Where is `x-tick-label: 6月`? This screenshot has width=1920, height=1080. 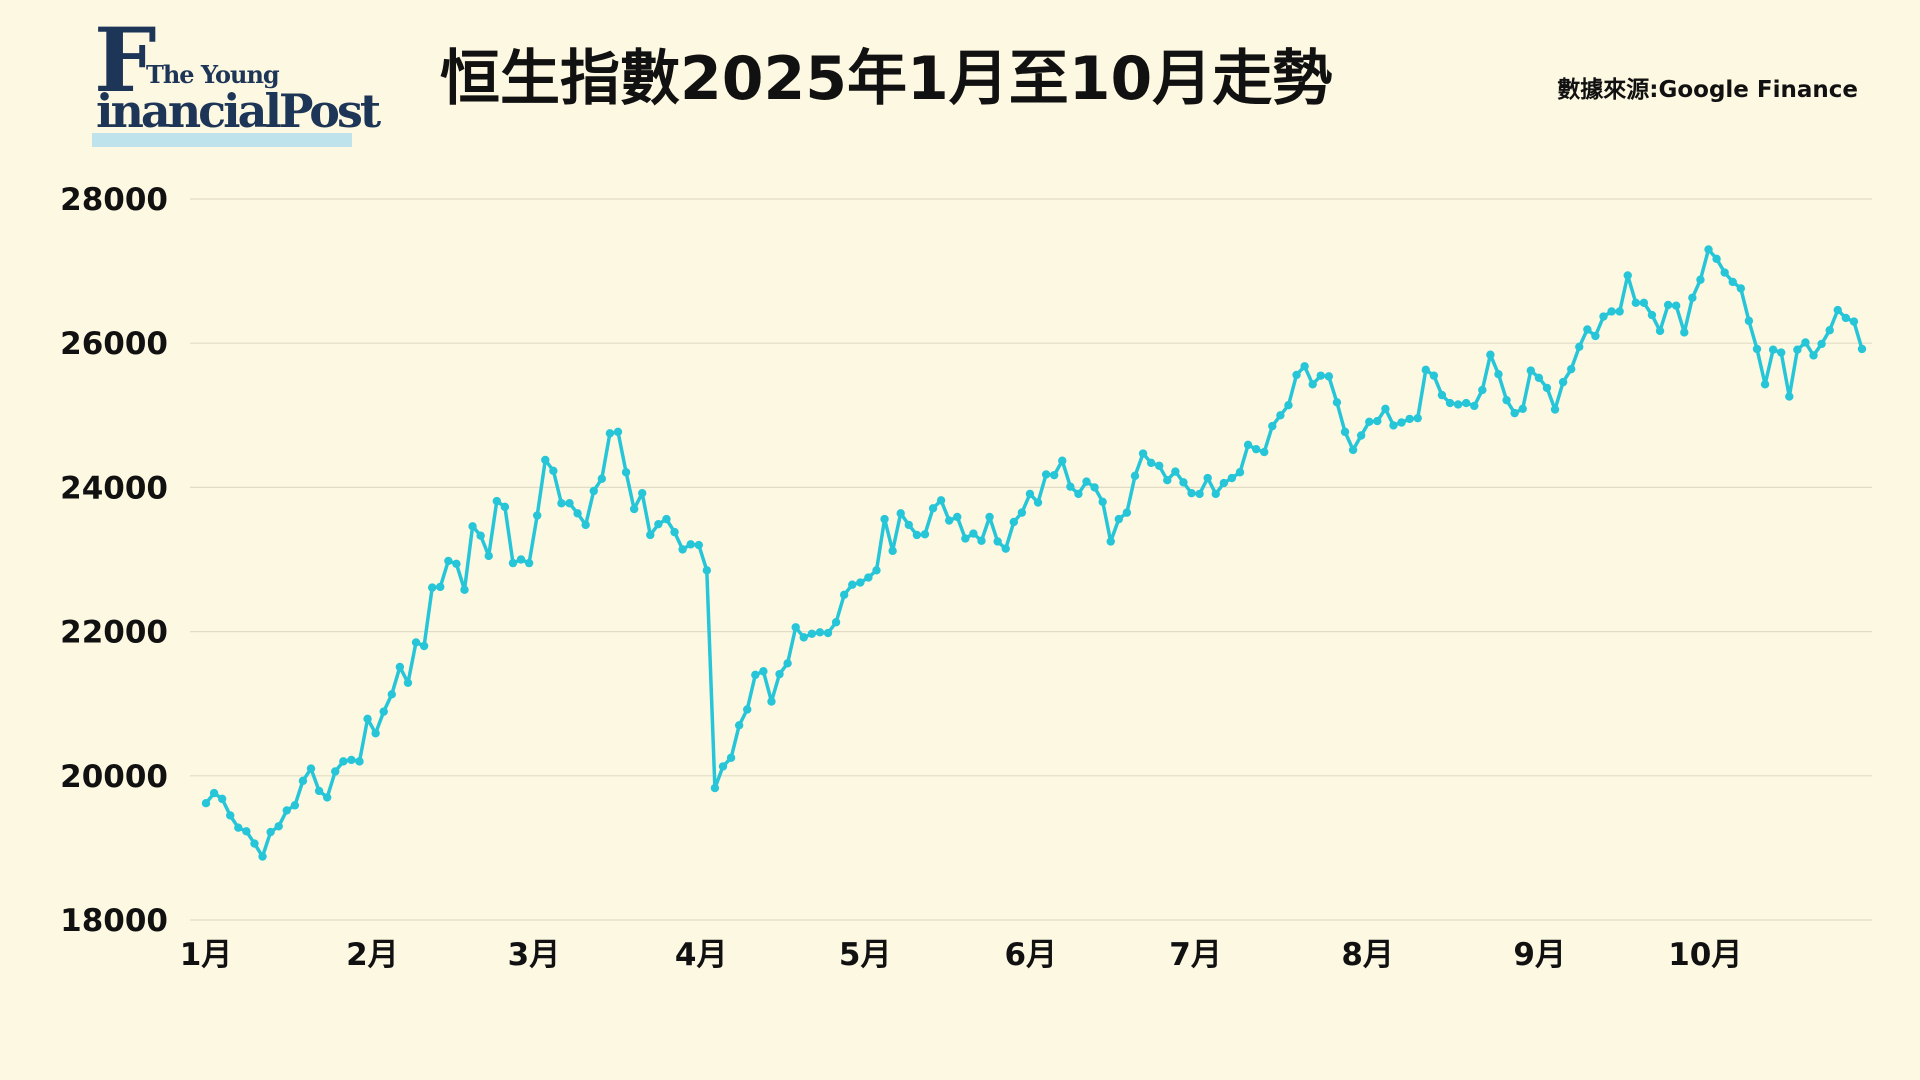 x-tick-label: 6月 is located at coordinates (1030, 955).